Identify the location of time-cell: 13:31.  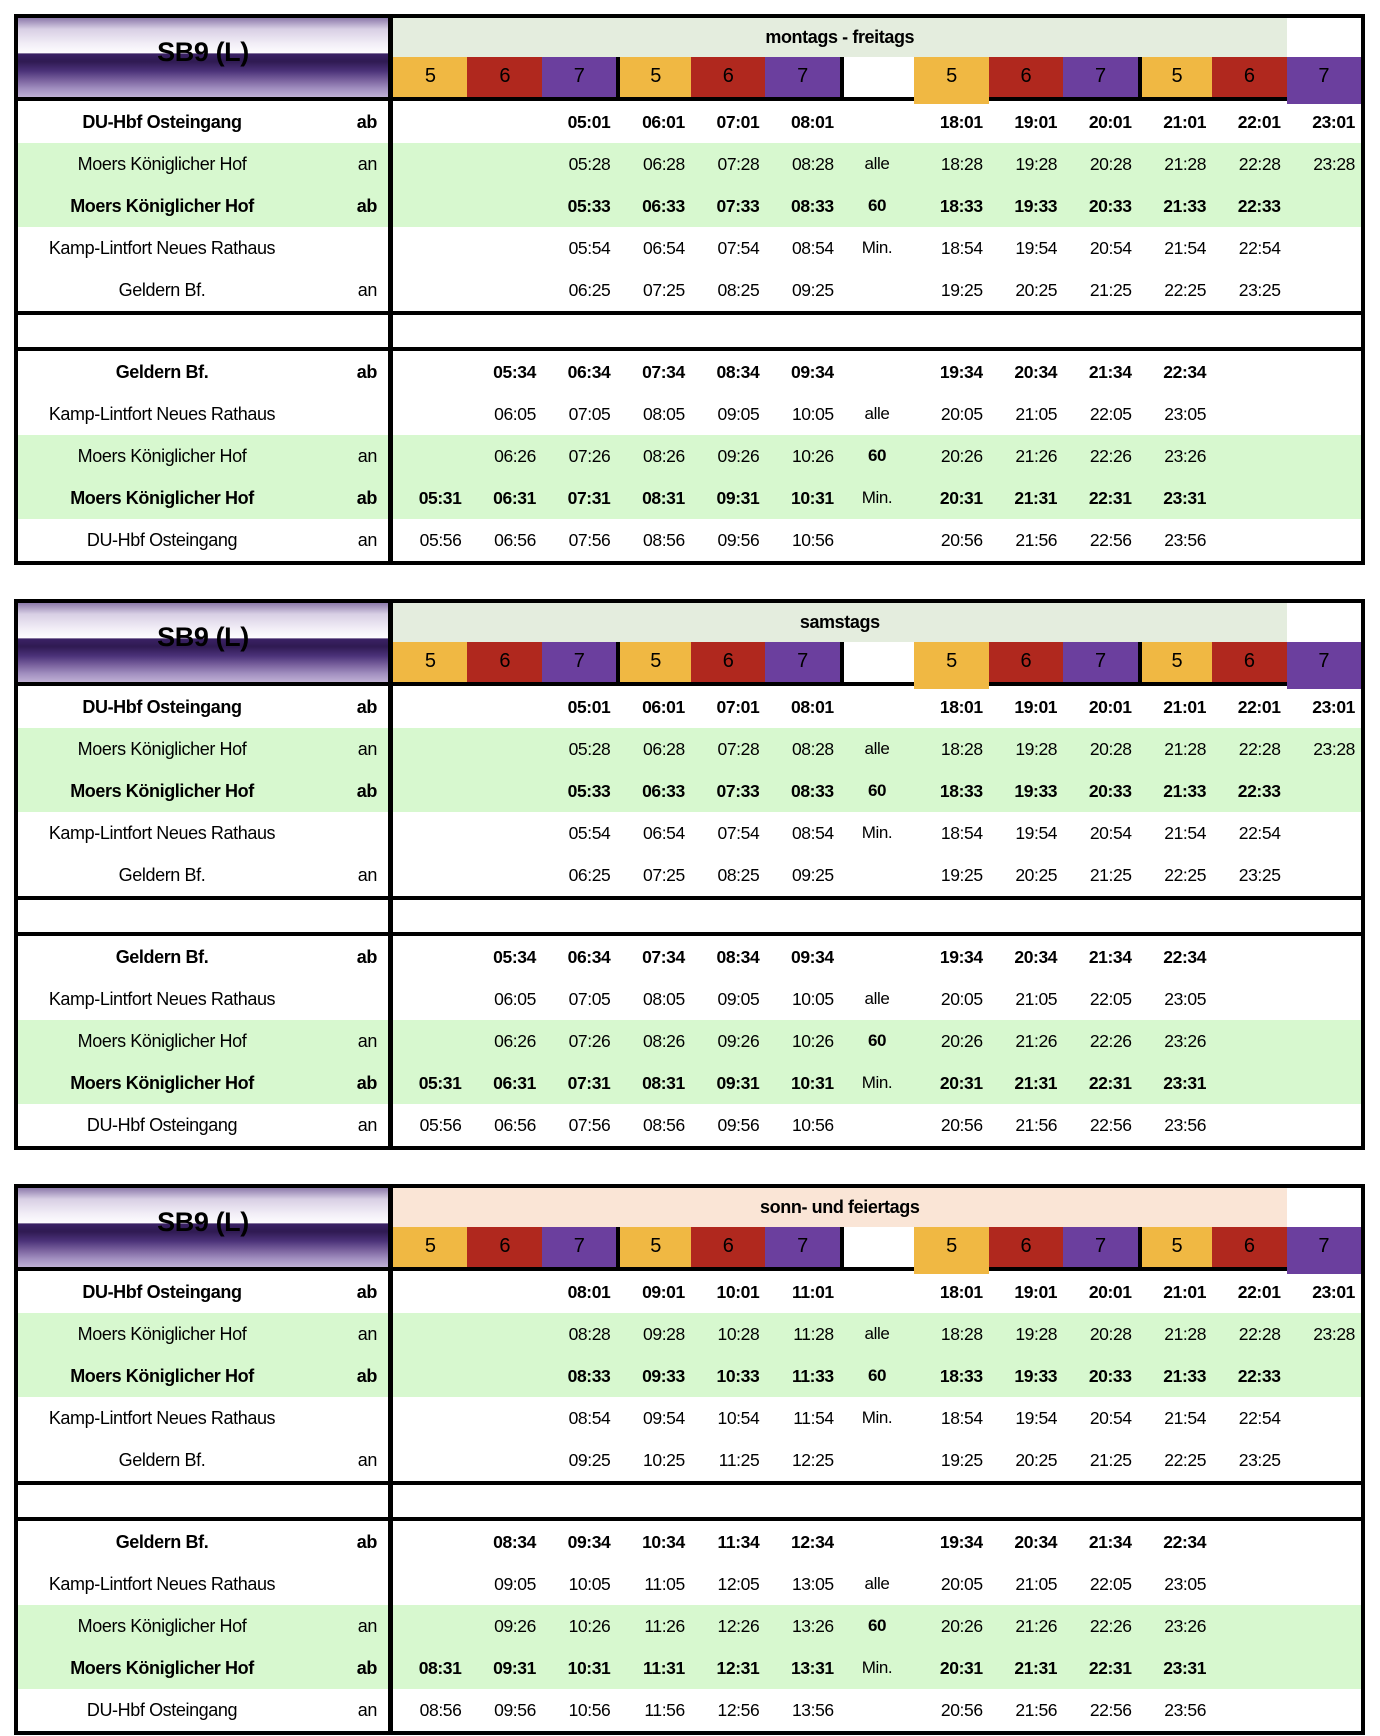
(812, 1667).